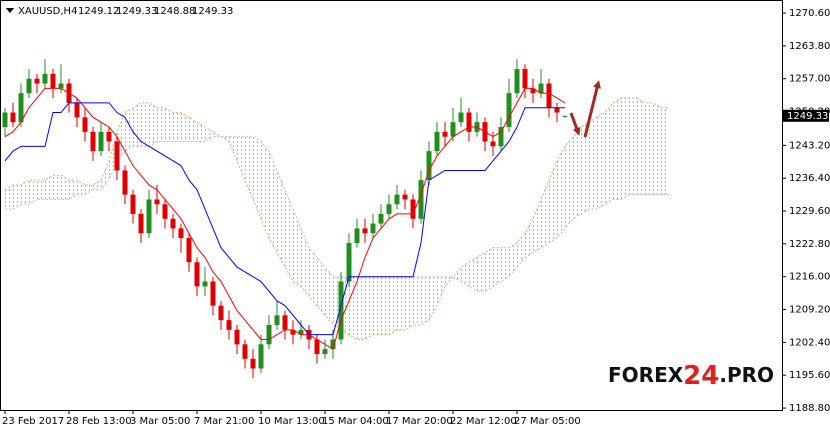 This screenshot has width=830, height=436. Describe the element at coordinates (809, 178) in the screenshot. I see `y-tick-label: 1236.40` at that location.